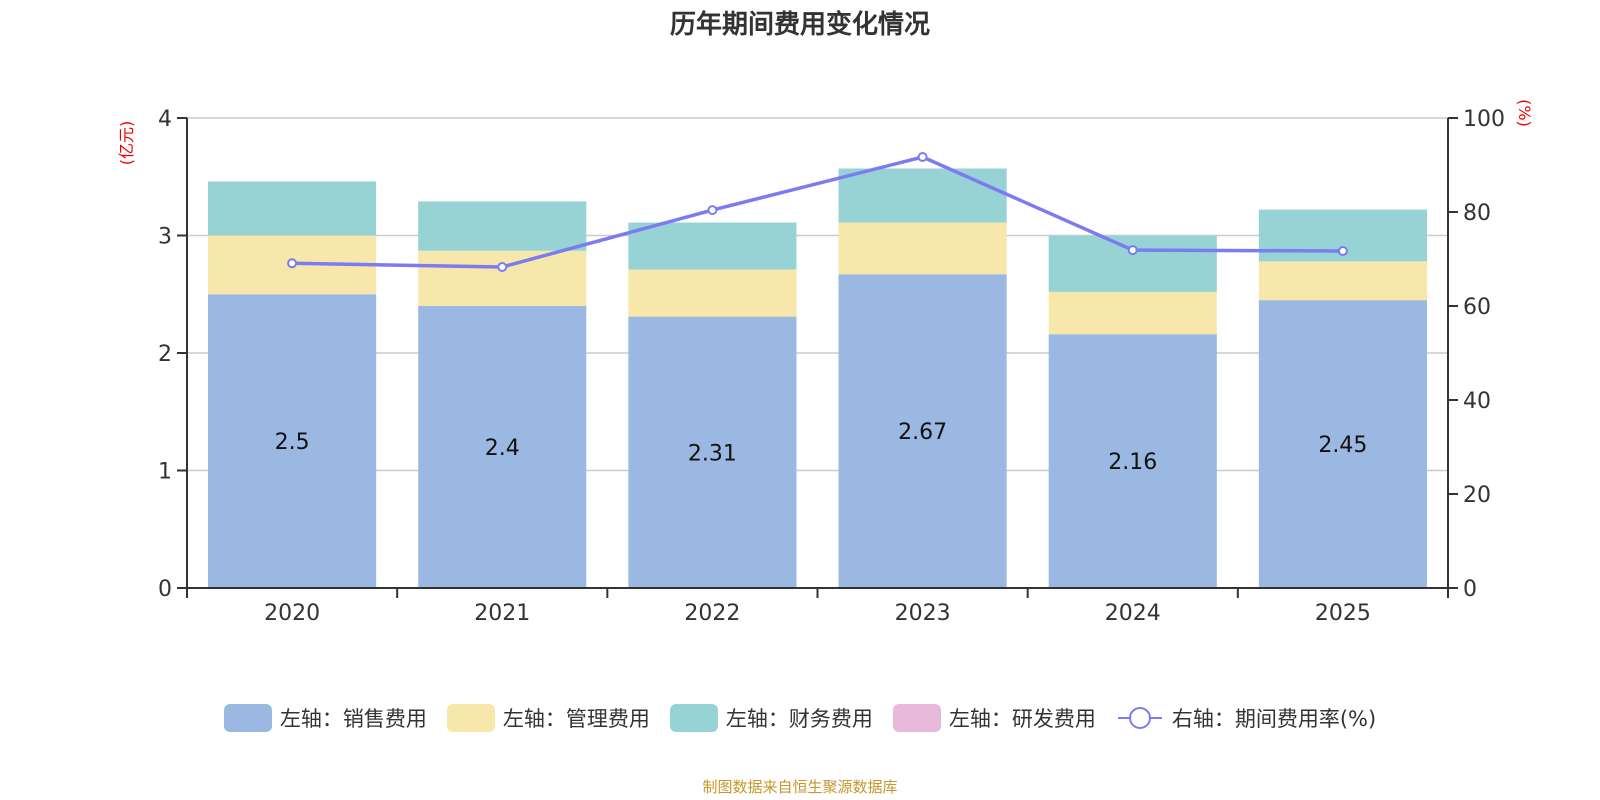 The height and width of the screenshot is (800, 1600). I want to click on bar-data-label: 2.45, so click(1342, 445).